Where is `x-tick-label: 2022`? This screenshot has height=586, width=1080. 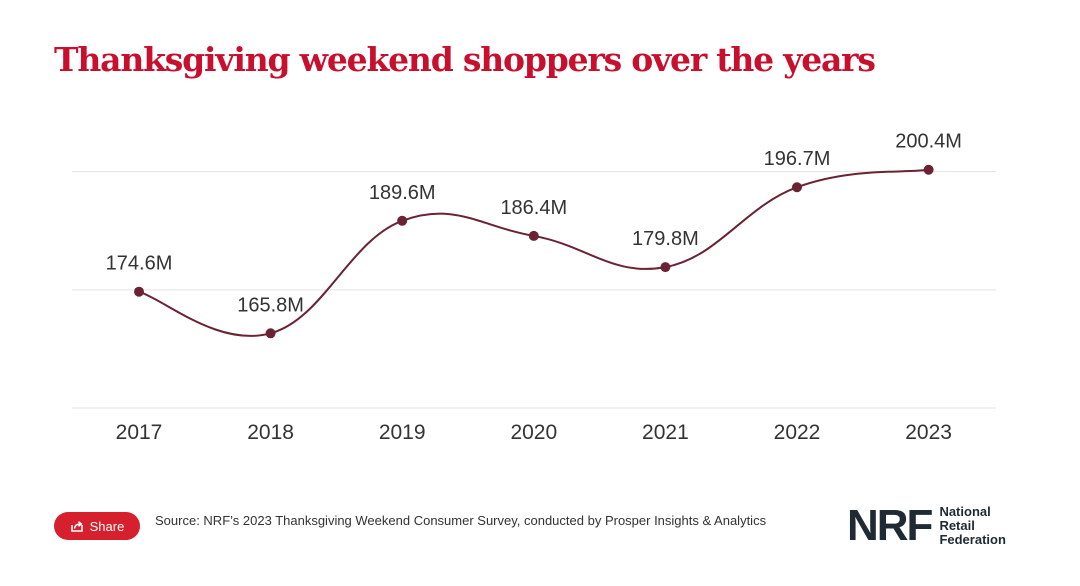 x-tick-label: 2022 is located at coordinates (797, 432).